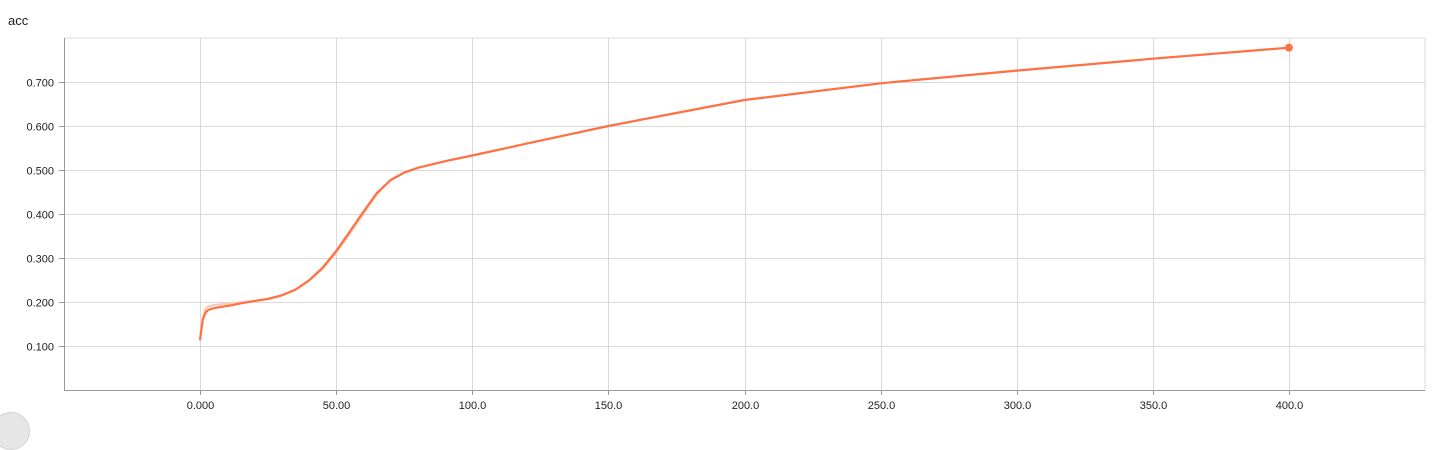  I want to click on x-tick-label: 200.0, so click(746, 406).